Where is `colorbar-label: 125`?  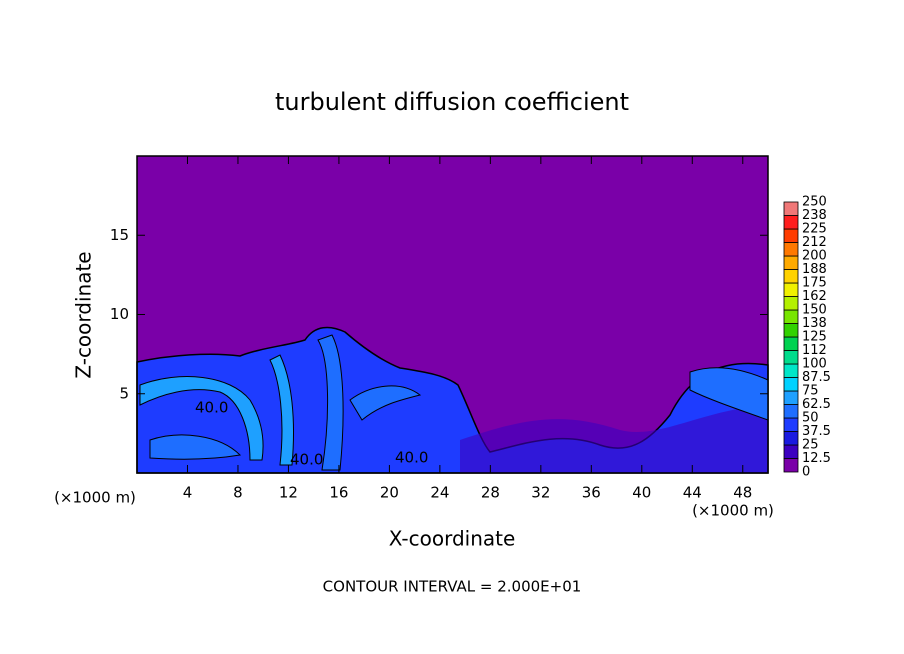
colorbar-label: 125 is located at coordinates (814, 337).